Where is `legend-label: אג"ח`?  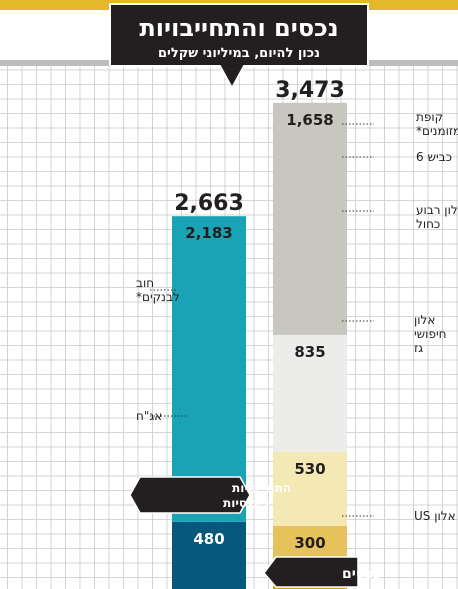
legend-label: אג"ח is located at coordinates (149, 416).